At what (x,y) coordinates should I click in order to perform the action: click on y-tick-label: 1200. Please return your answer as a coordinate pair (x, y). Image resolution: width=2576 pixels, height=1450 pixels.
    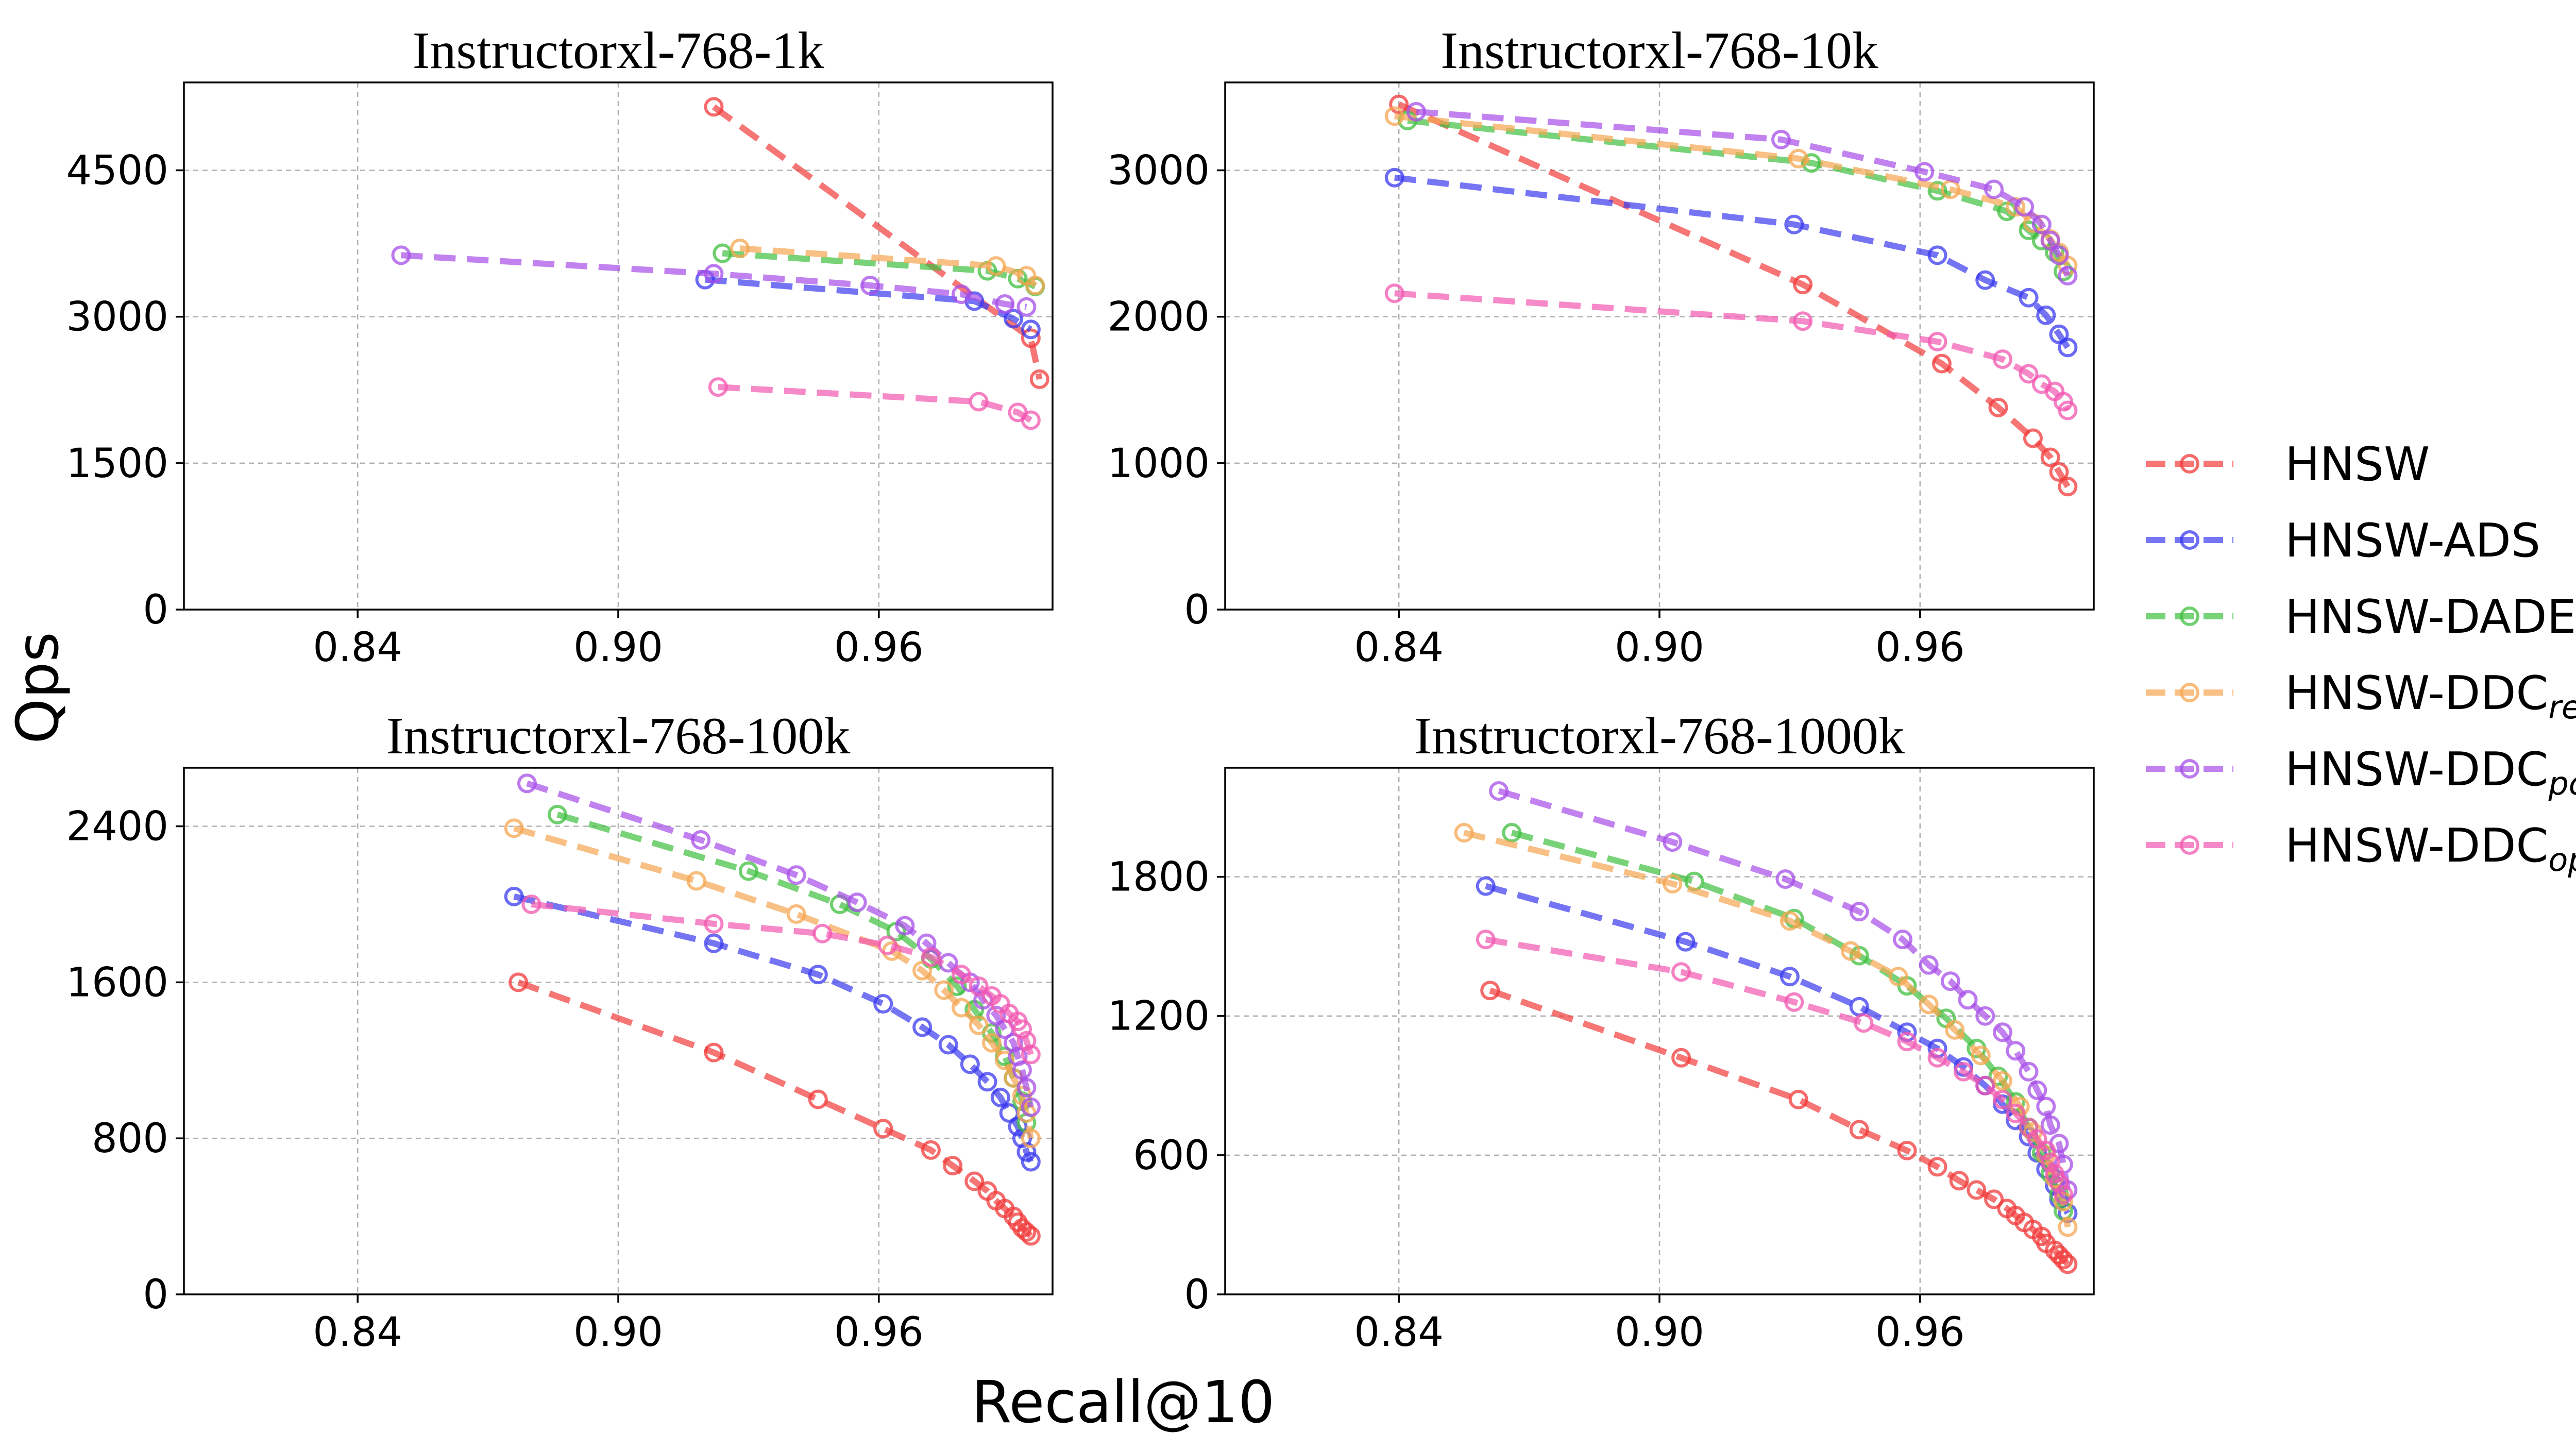
    Looking at the image, I should click on (1158, 1016).